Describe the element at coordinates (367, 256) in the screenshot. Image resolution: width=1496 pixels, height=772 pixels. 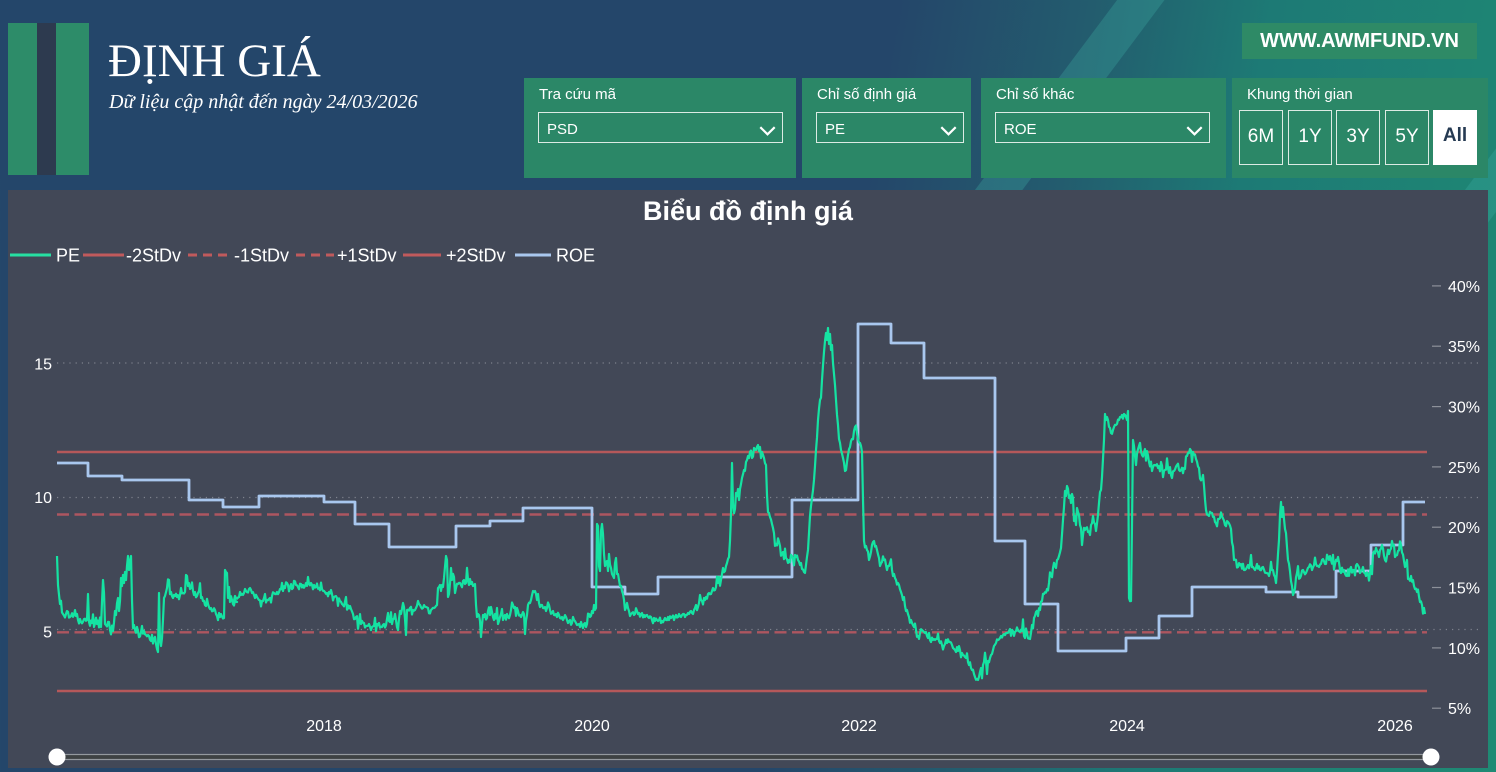
I see `svg-text: +1StDv` at that location.